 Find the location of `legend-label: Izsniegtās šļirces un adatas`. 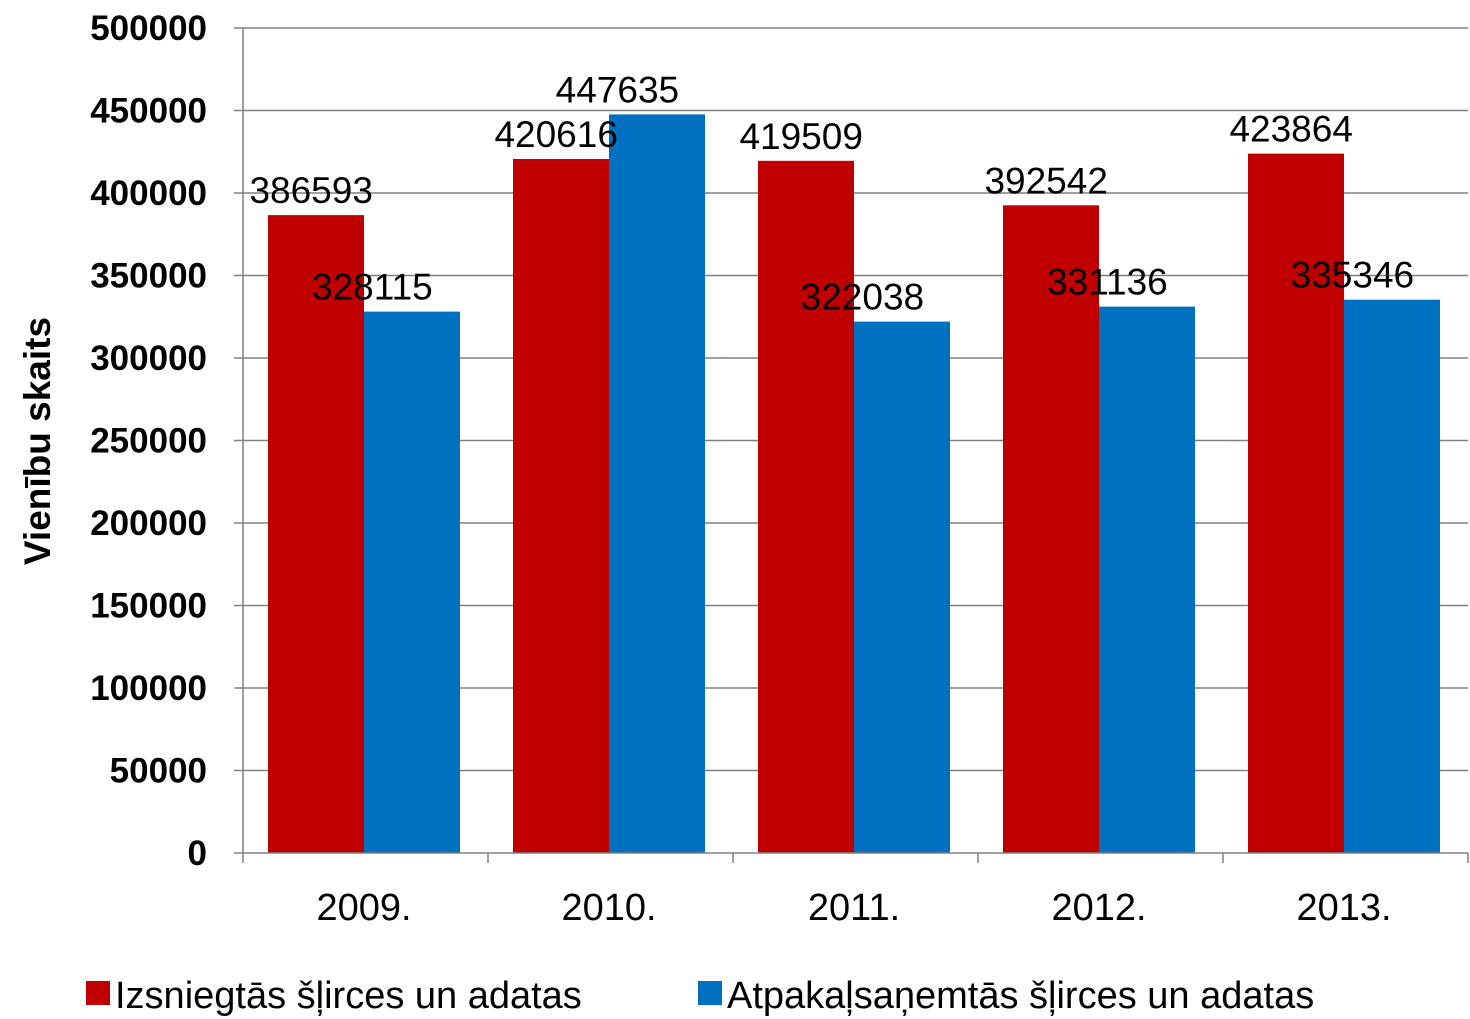

legend-label: Izsniegtās šļirces un adatas is located at coordinates (348, 996).